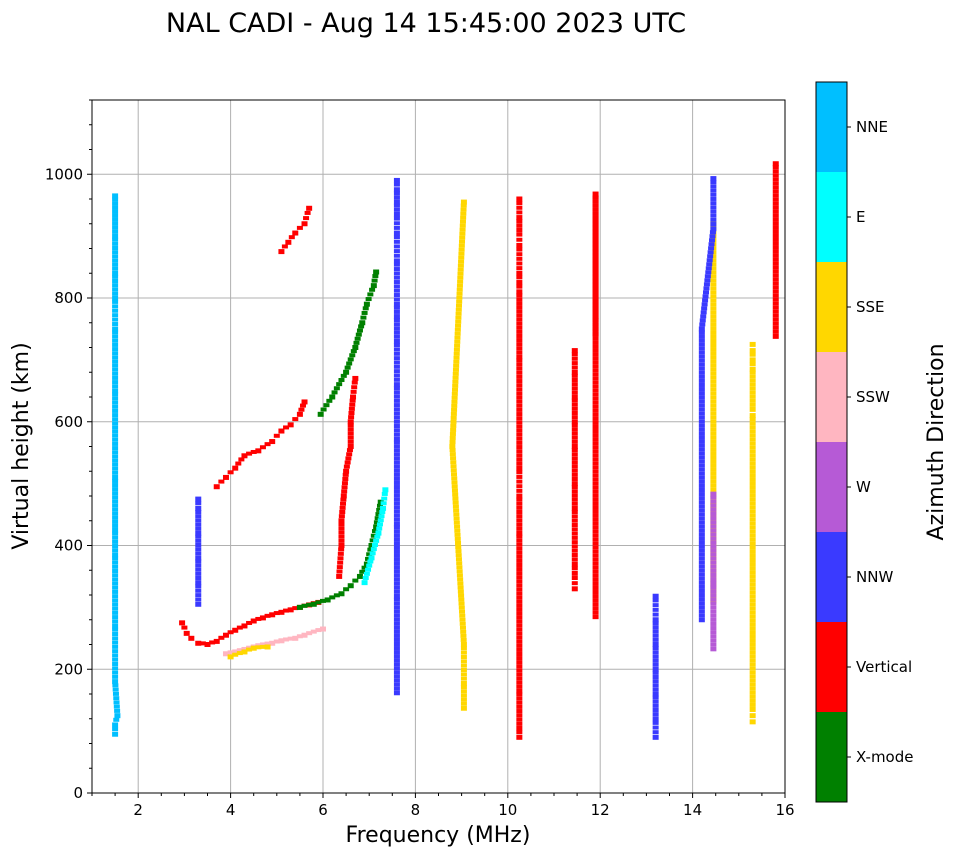 The height and width of the screenshot is (857, 958). I want to click on y-tick-label: 400, so click(68, 546).